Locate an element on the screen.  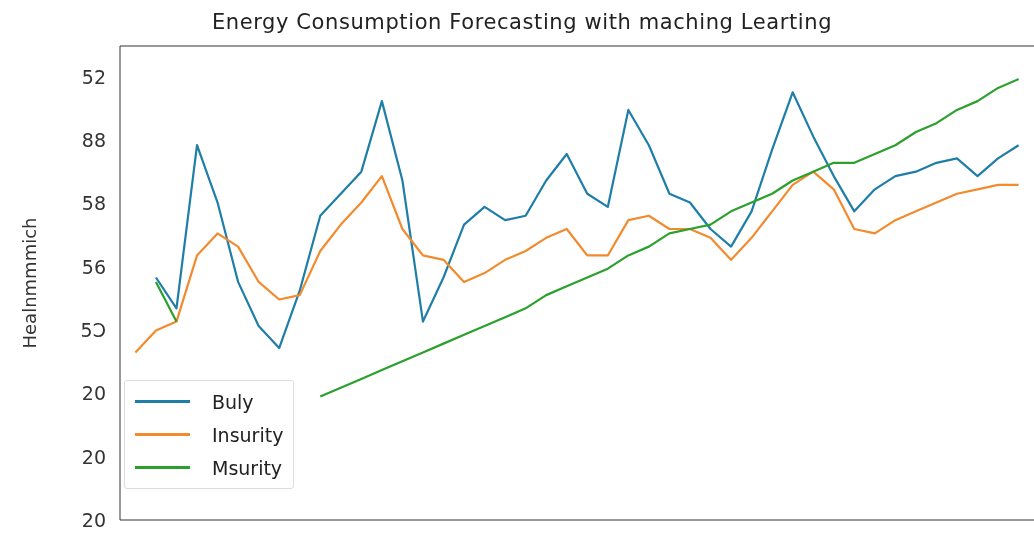
legend-label: Insurity is located at coordinates (248, 434).